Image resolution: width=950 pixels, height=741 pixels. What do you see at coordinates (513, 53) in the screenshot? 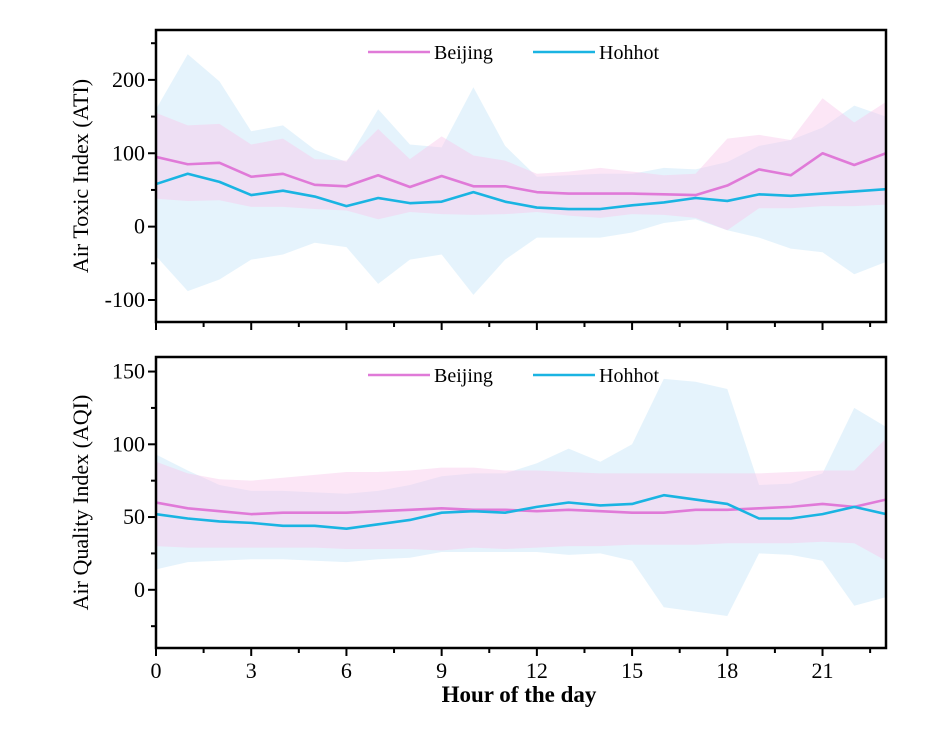
I see `ati-legend: Beijing Hohhot` at bounding box center [513, 53].